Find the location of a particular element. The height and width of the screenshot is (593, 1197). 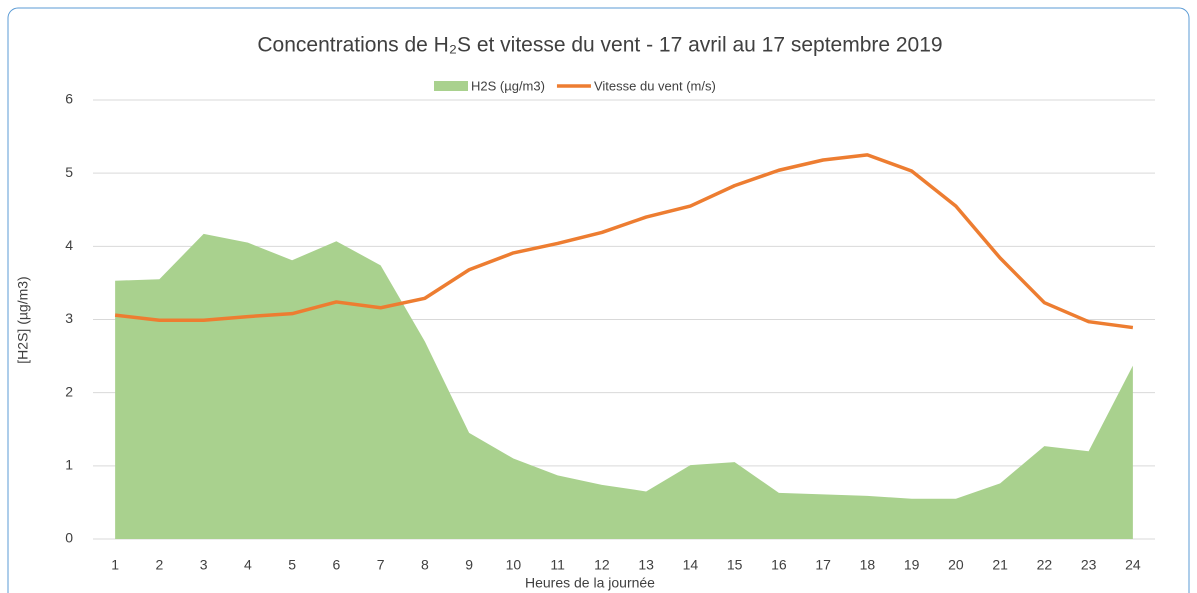

x-tick-label: 5 is located at coordinates (292, 565).